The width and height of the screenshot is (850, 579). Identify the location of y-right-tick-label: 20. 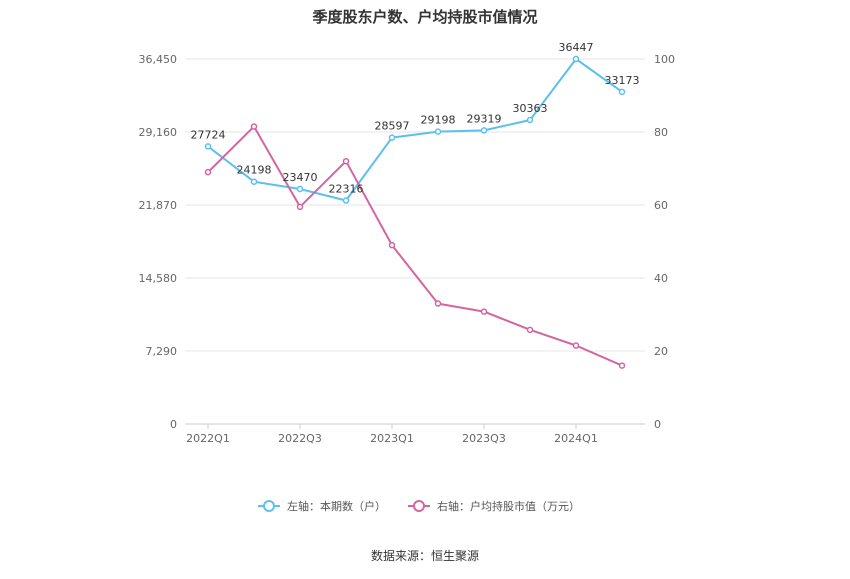
(661, 351).